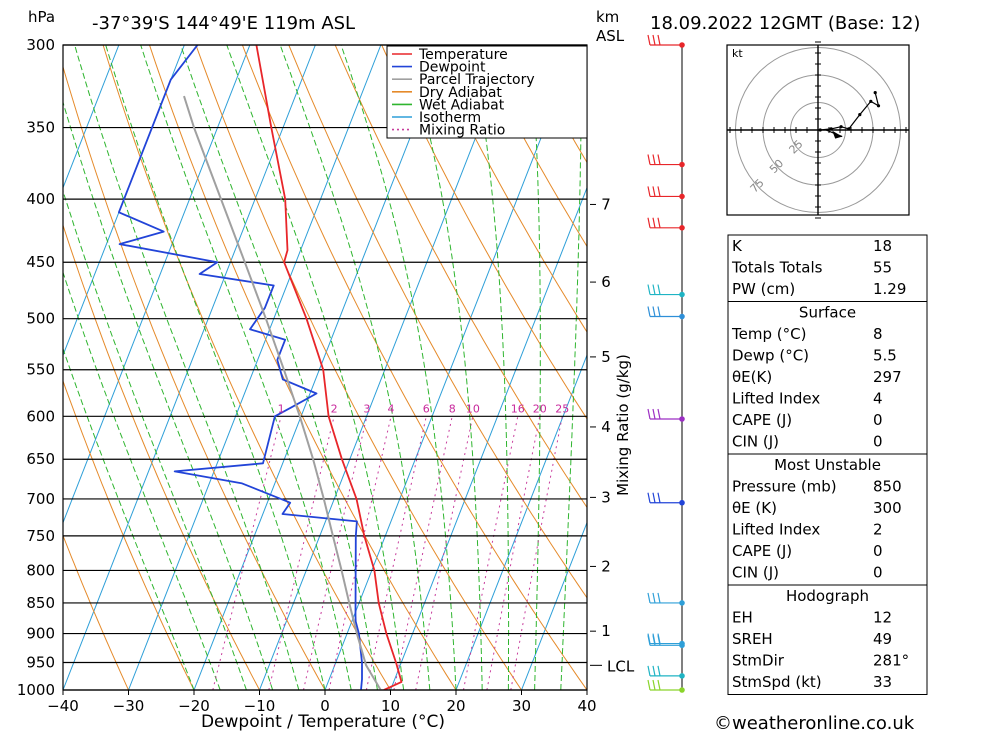 The width and height of the screenshot is (1000, 733). I want to click on mixing-ratio-tick-label: 10, so click(473, 408).